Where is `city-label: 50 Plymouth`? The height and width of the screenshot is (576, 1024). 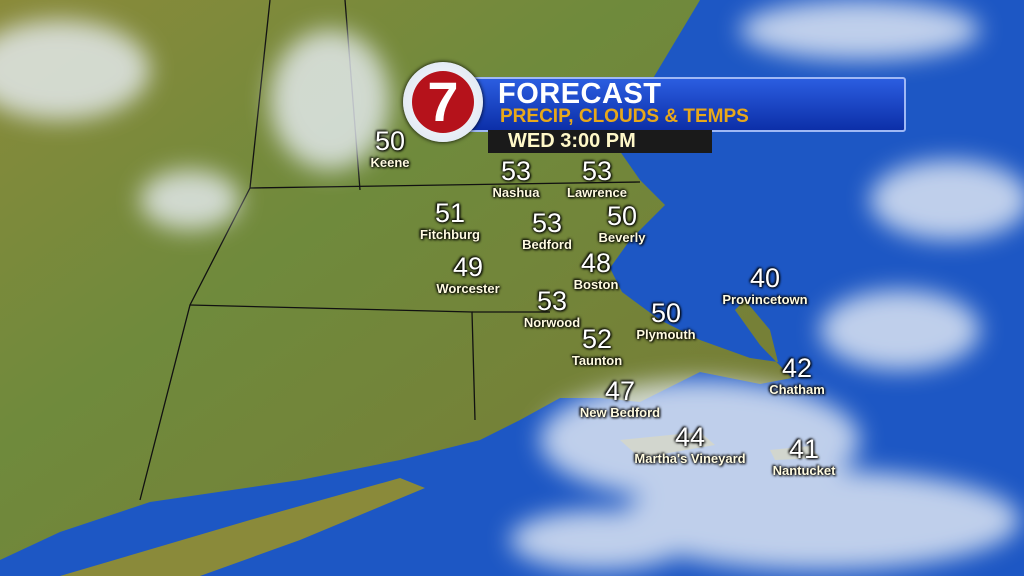 city-label: 50 Plymouth is located at coordinates (666, 320).